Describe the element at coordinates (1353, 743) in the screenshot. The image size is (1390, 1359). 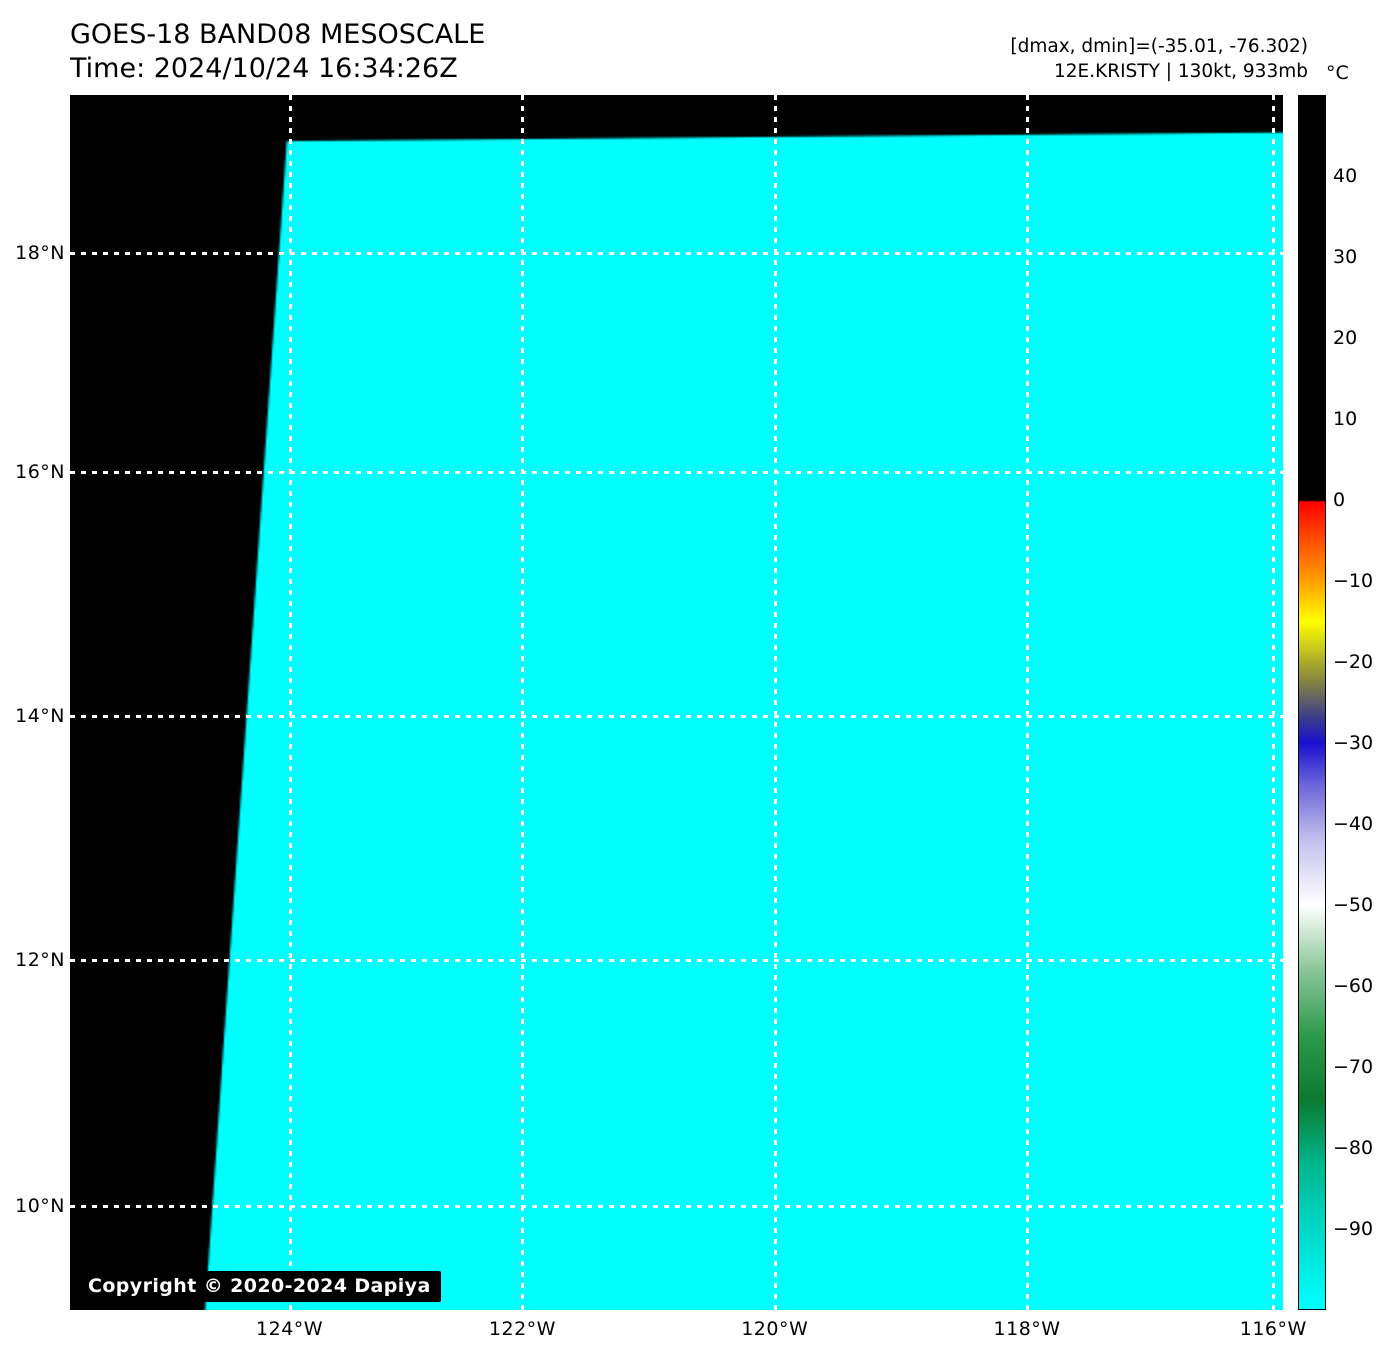
I see `colorbar-tick-label: −30` at that location.